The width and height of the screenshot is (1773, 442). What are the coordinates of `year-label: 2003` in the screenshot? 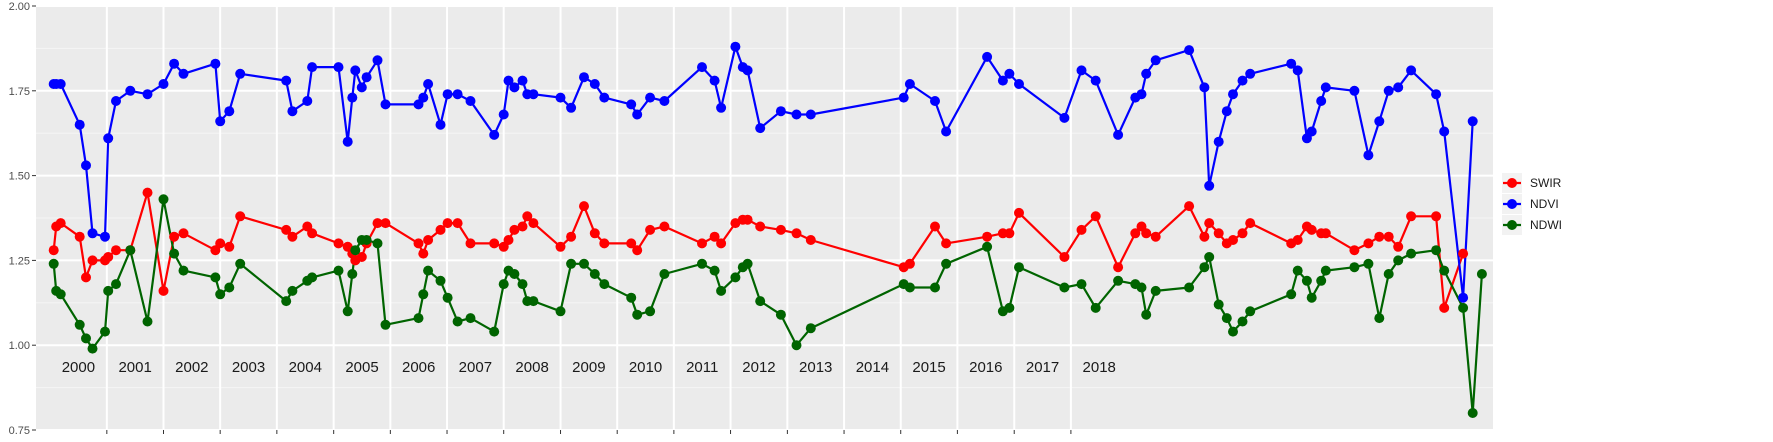 It's located at (248, 367).